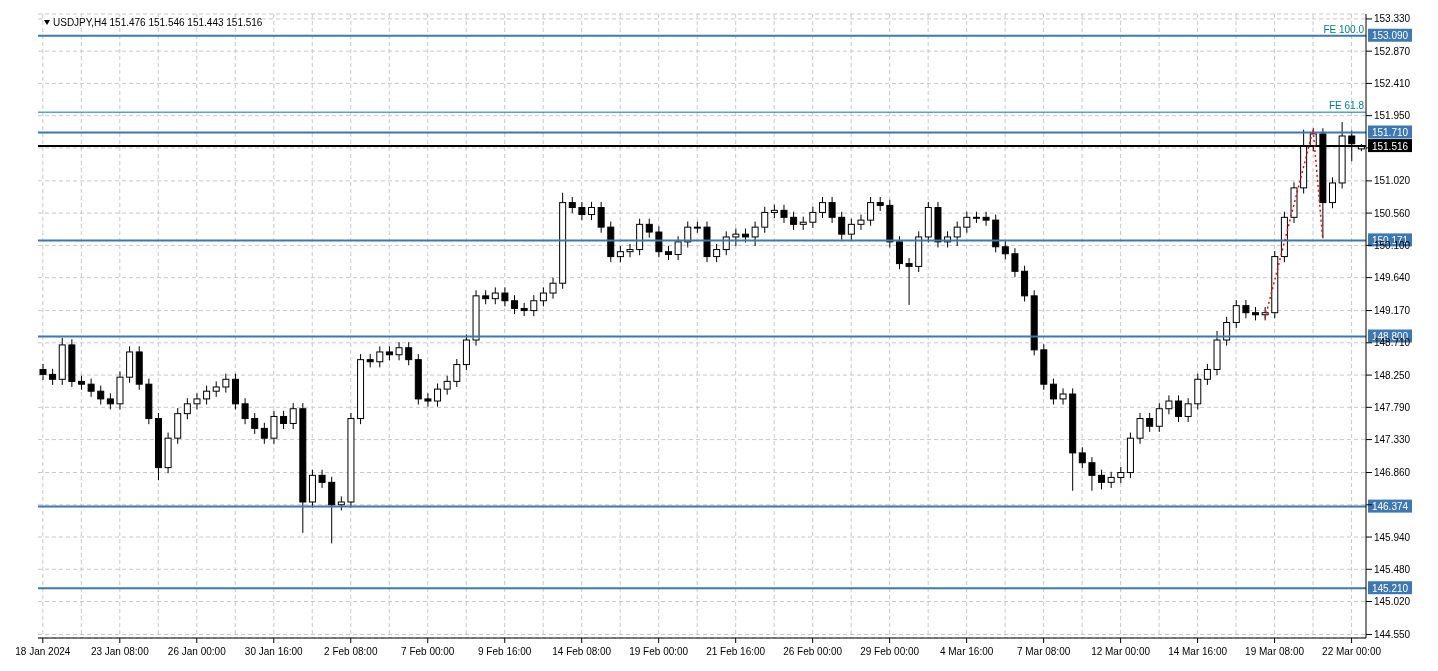 The image size is (1438, 671). Describe the element at coordinates (1392, 569) in the screenshot. I see `y-tick-label: 145.480` at that location.